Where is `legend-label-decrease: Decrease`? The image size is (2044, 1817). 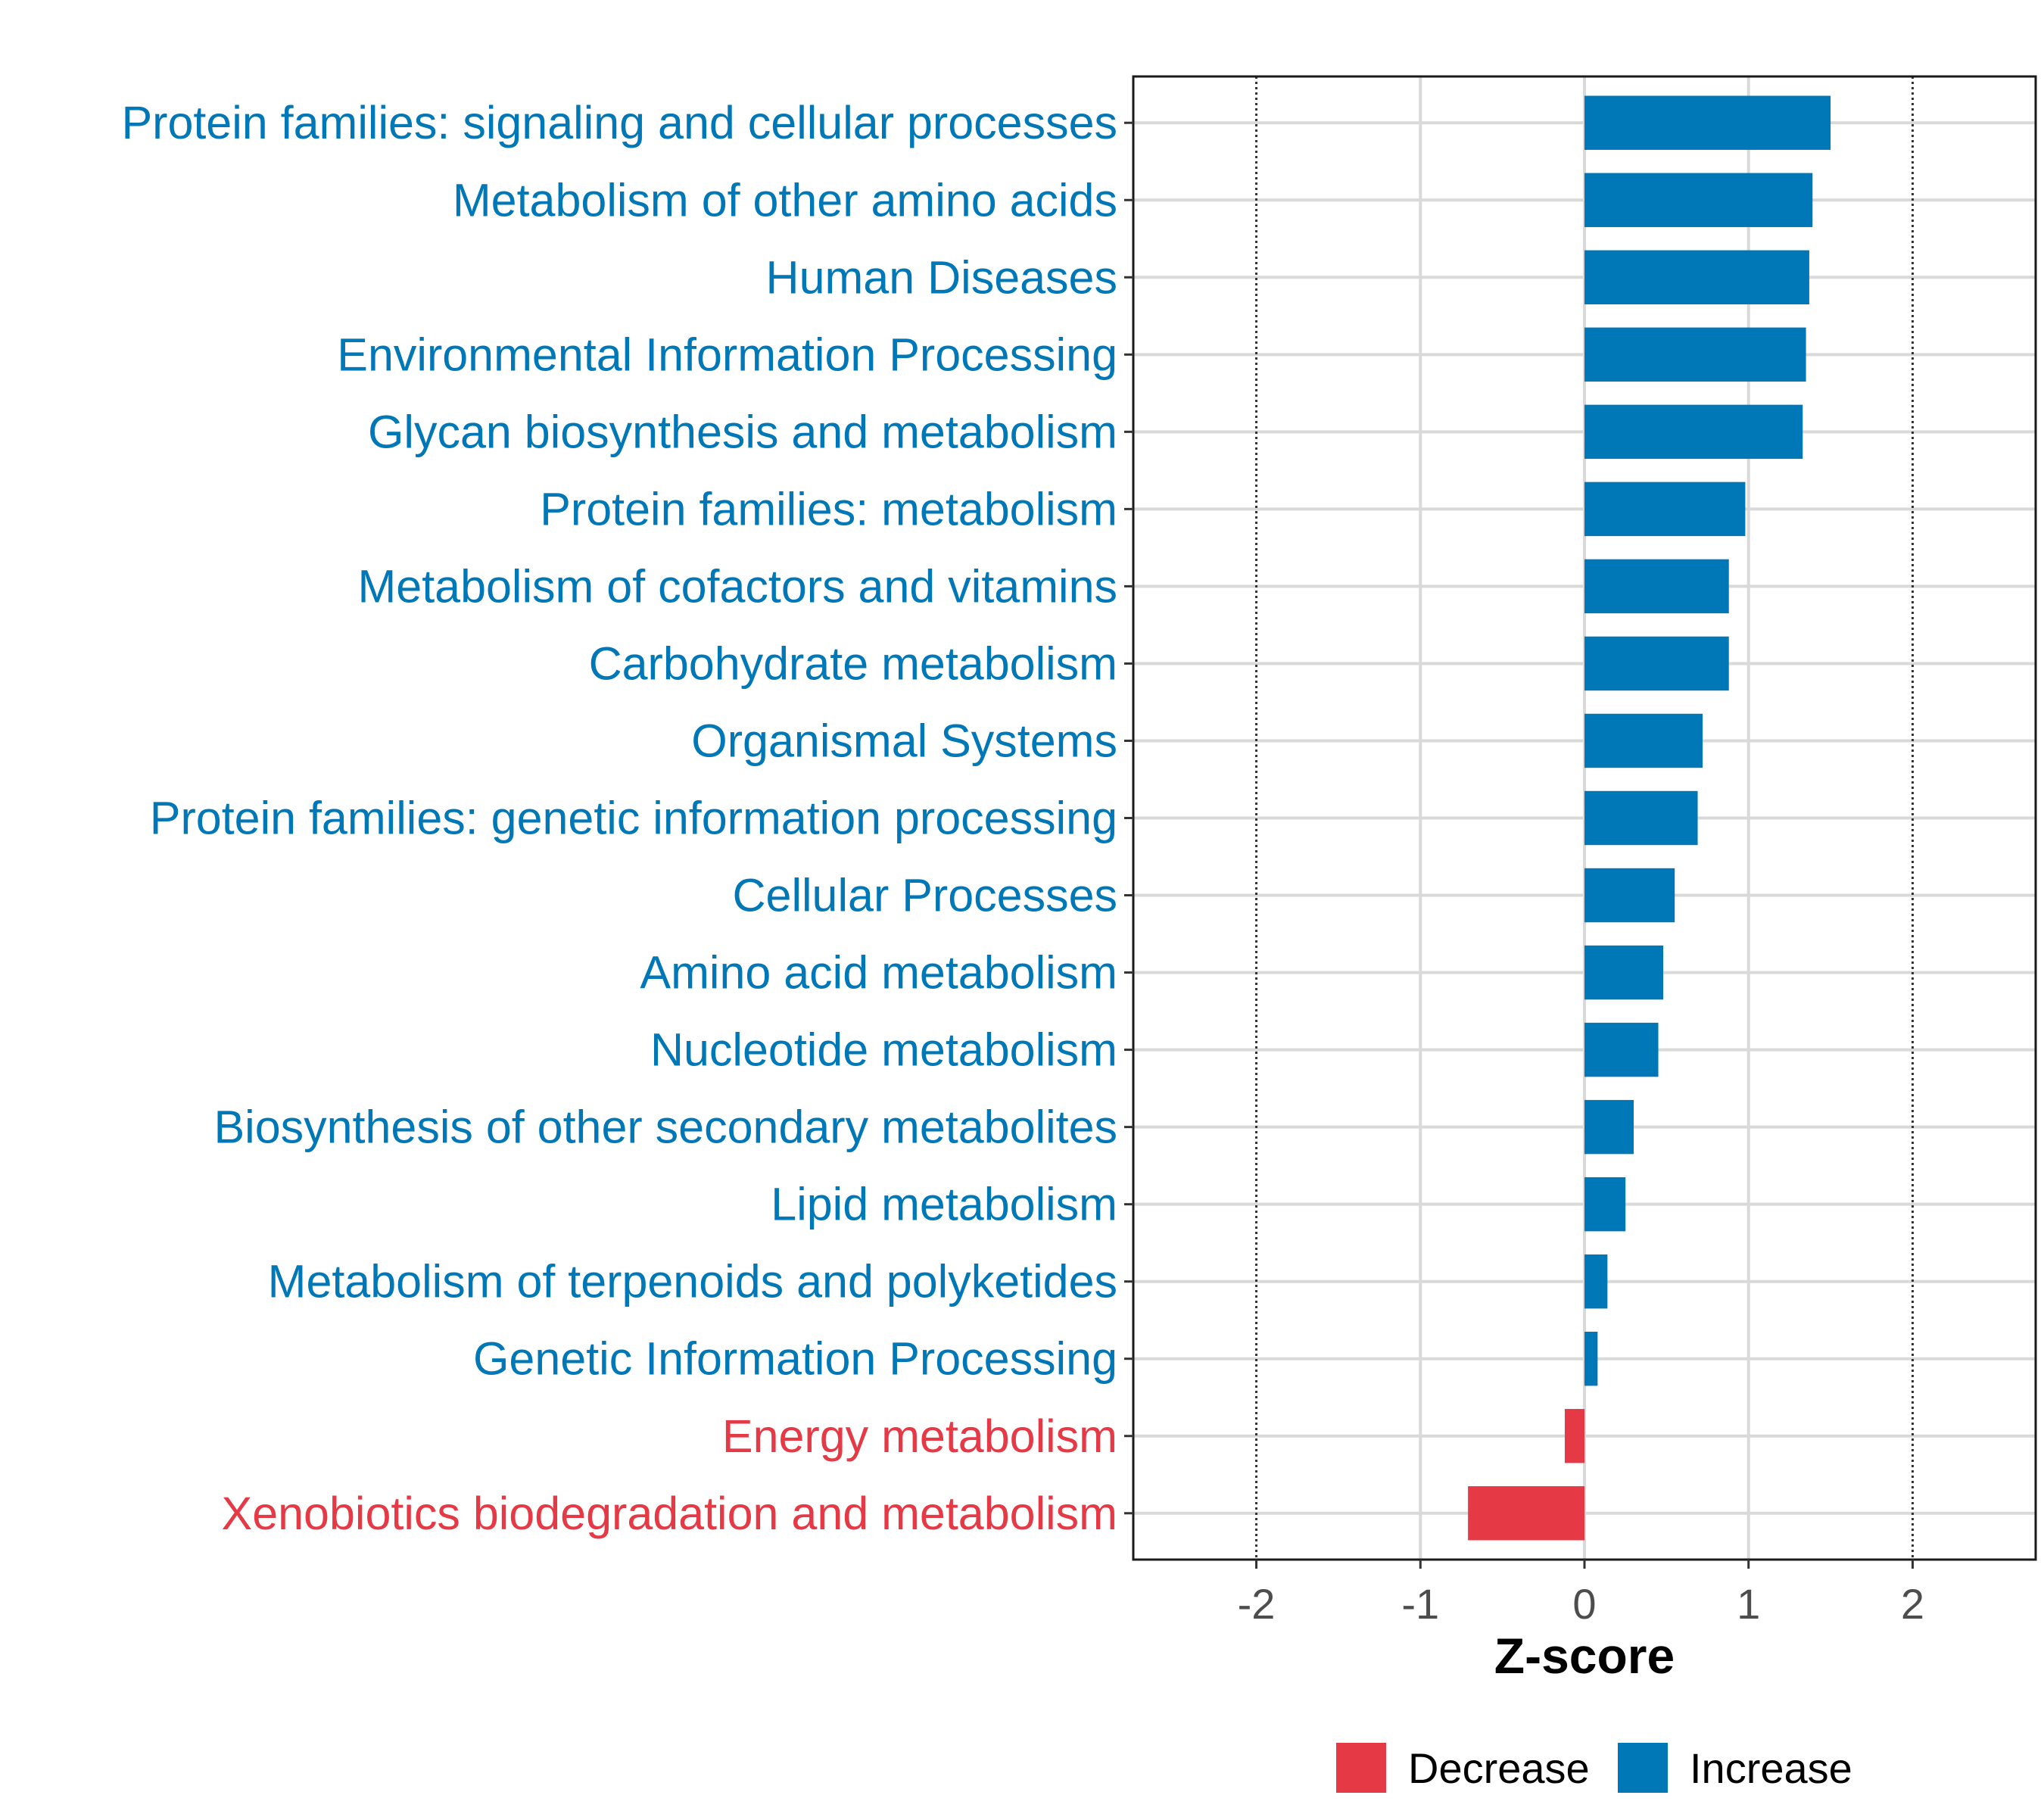 legend-label-decrease: Decrease is located at coordinates (1499, 1768).